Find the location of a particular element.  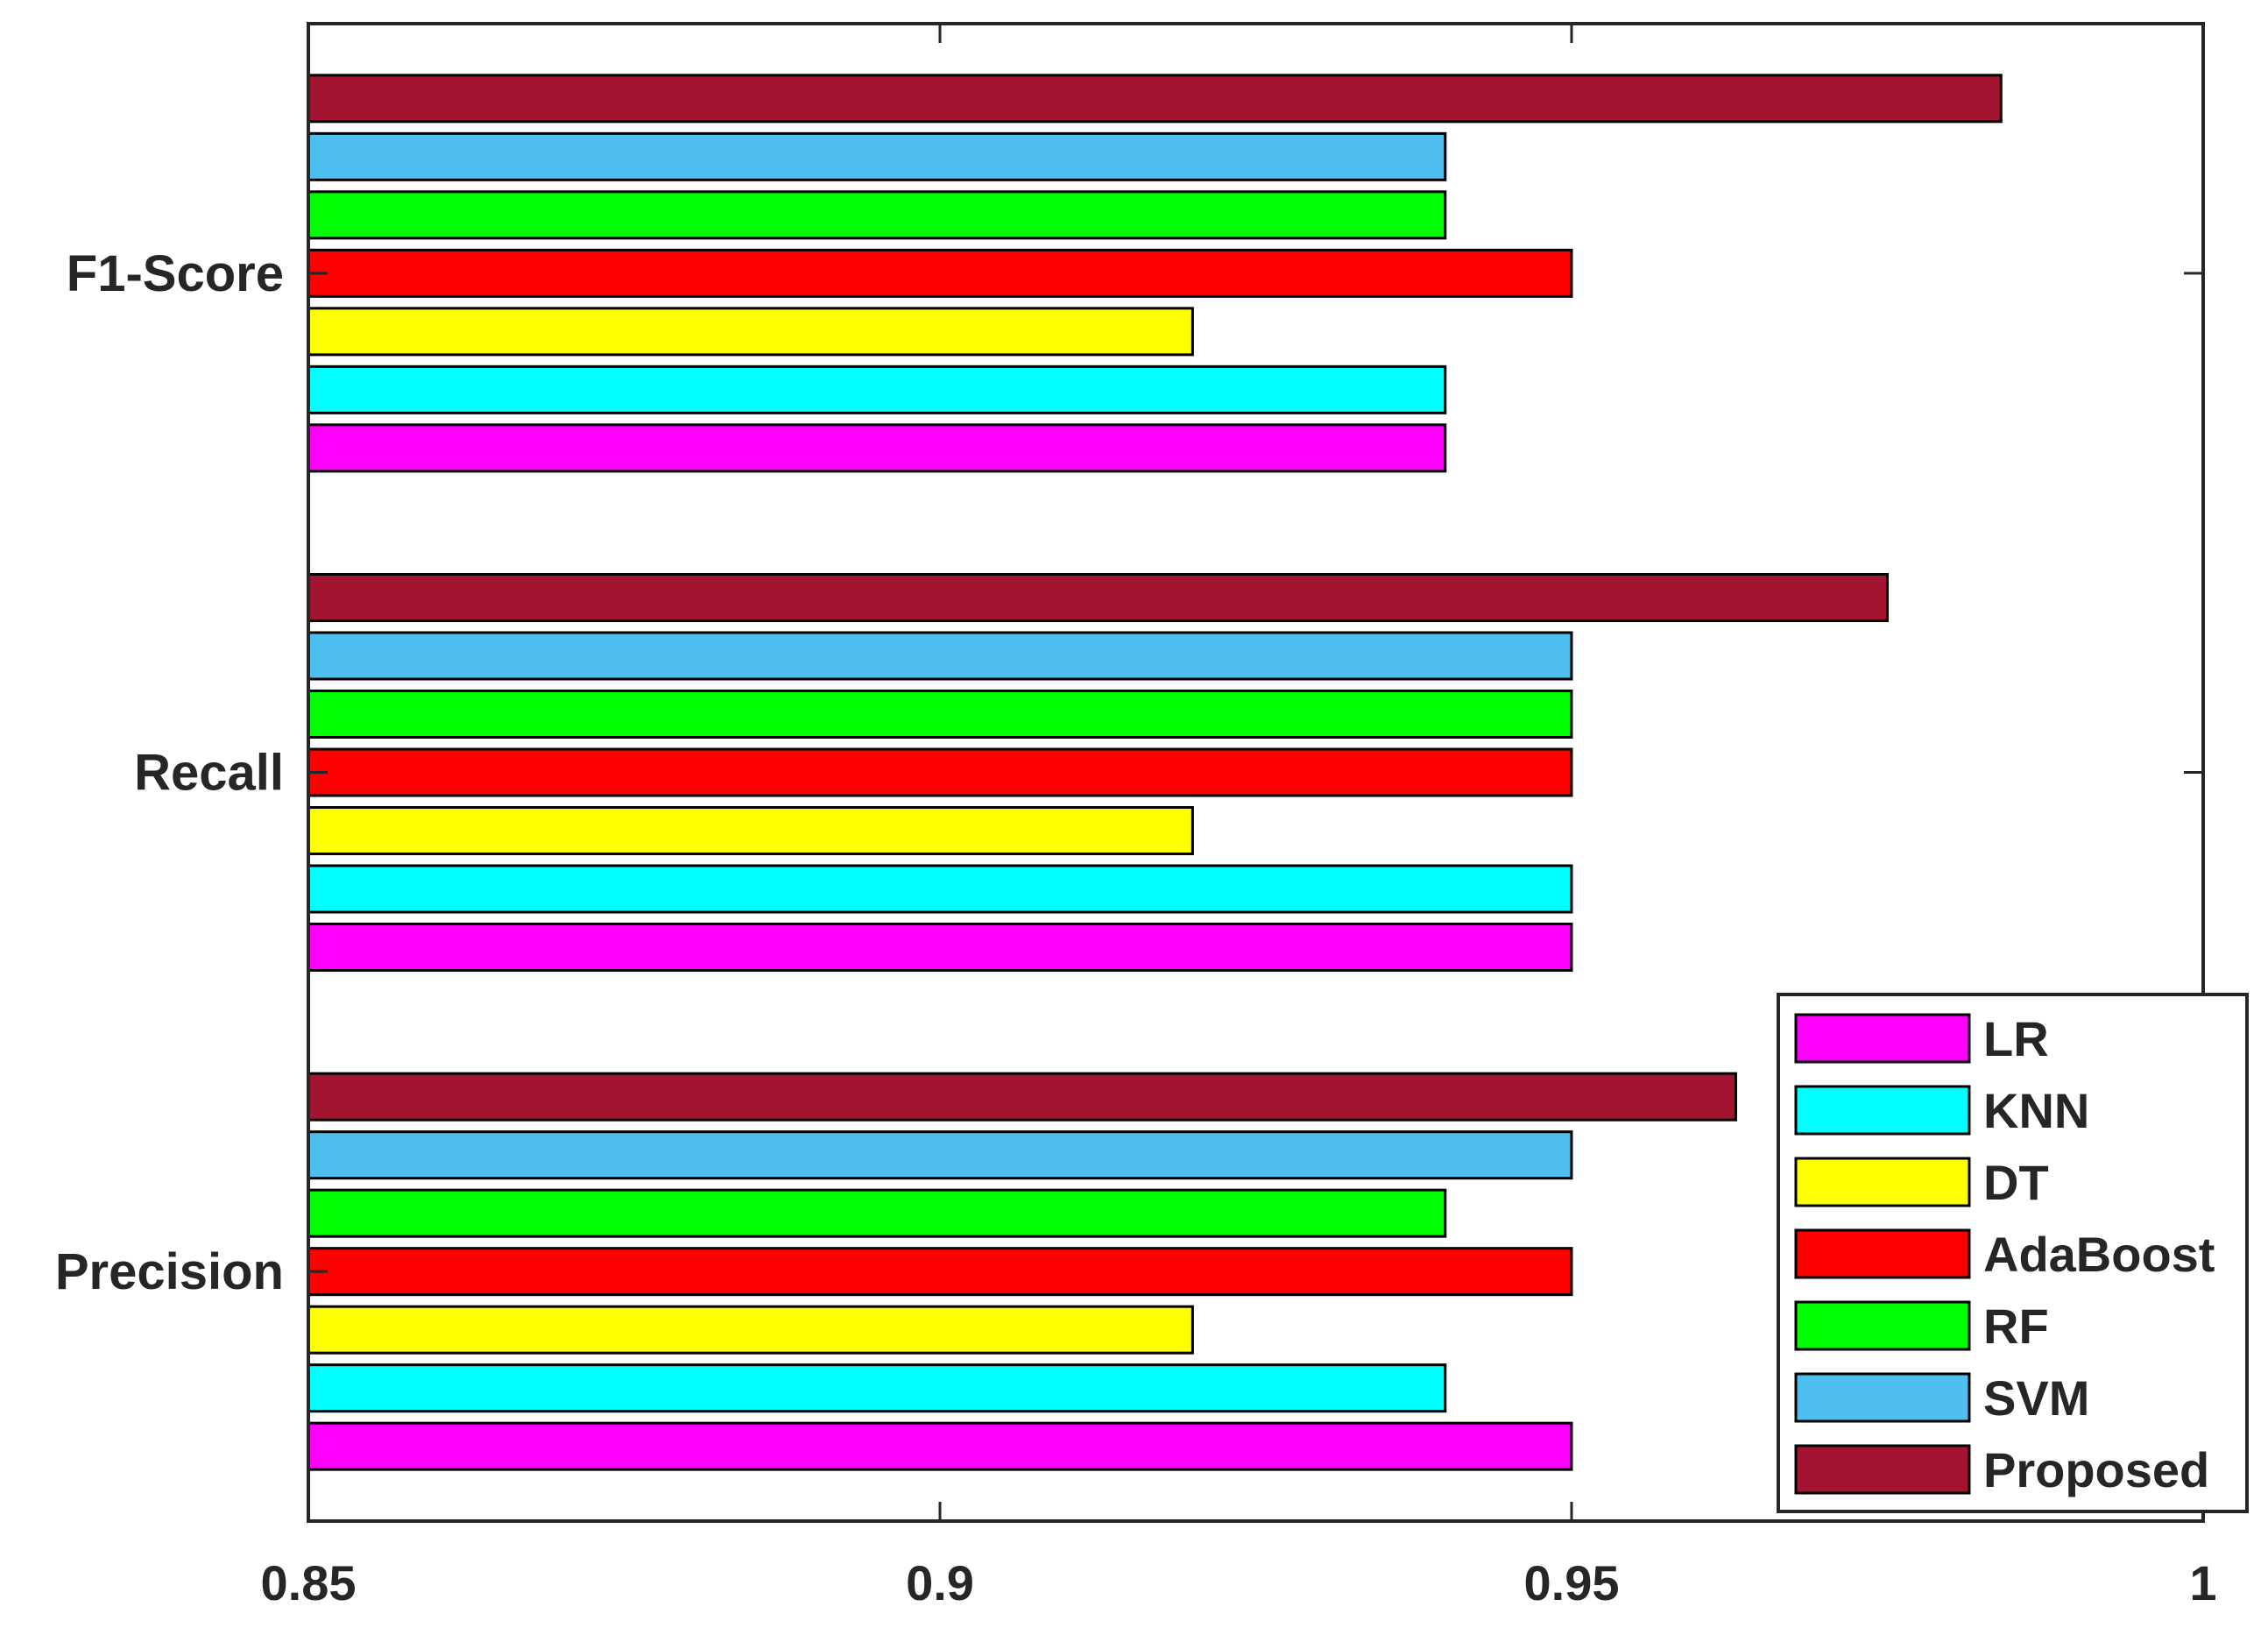

legend-swatch-adaboost is located at coordinates (1882, 1253).